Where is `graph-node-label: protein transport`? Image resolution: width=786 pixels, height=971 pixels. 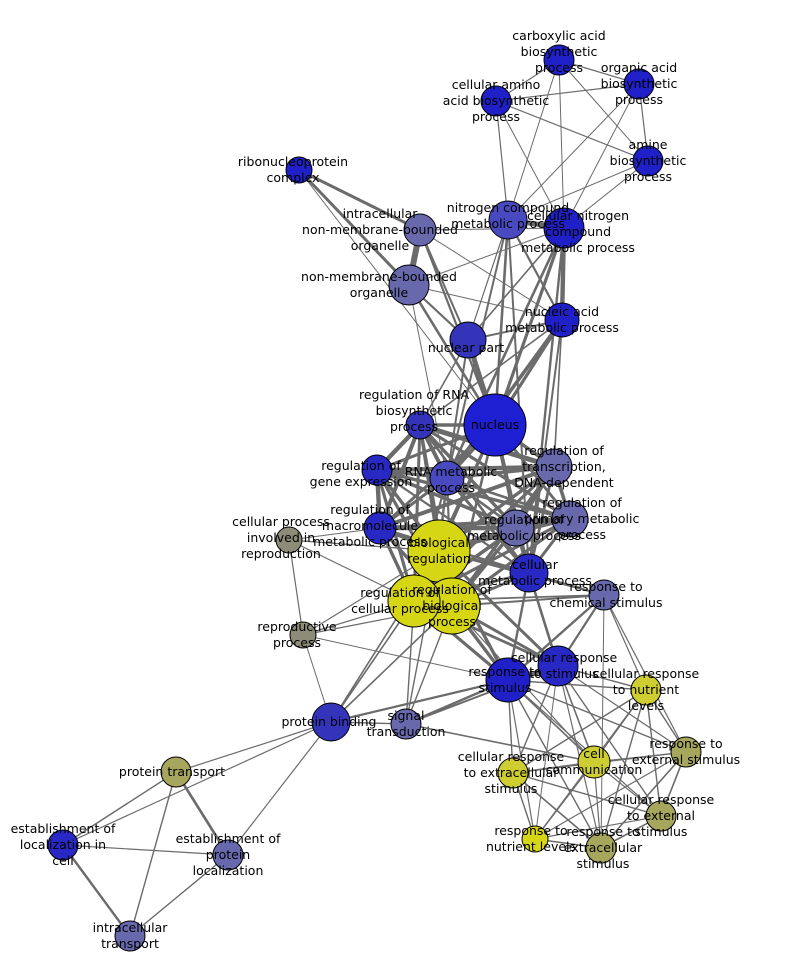
graph-node-label: protein transport is located at coordinates (172, 771).